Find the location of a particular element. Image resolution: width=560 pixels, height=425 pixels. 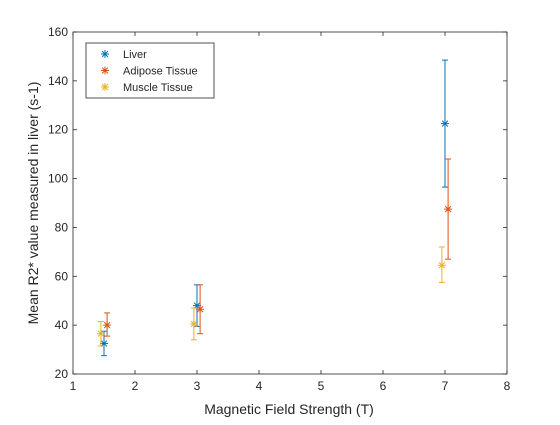

legend-entry: Adipose Tissue is located at coordinates (160, 72).